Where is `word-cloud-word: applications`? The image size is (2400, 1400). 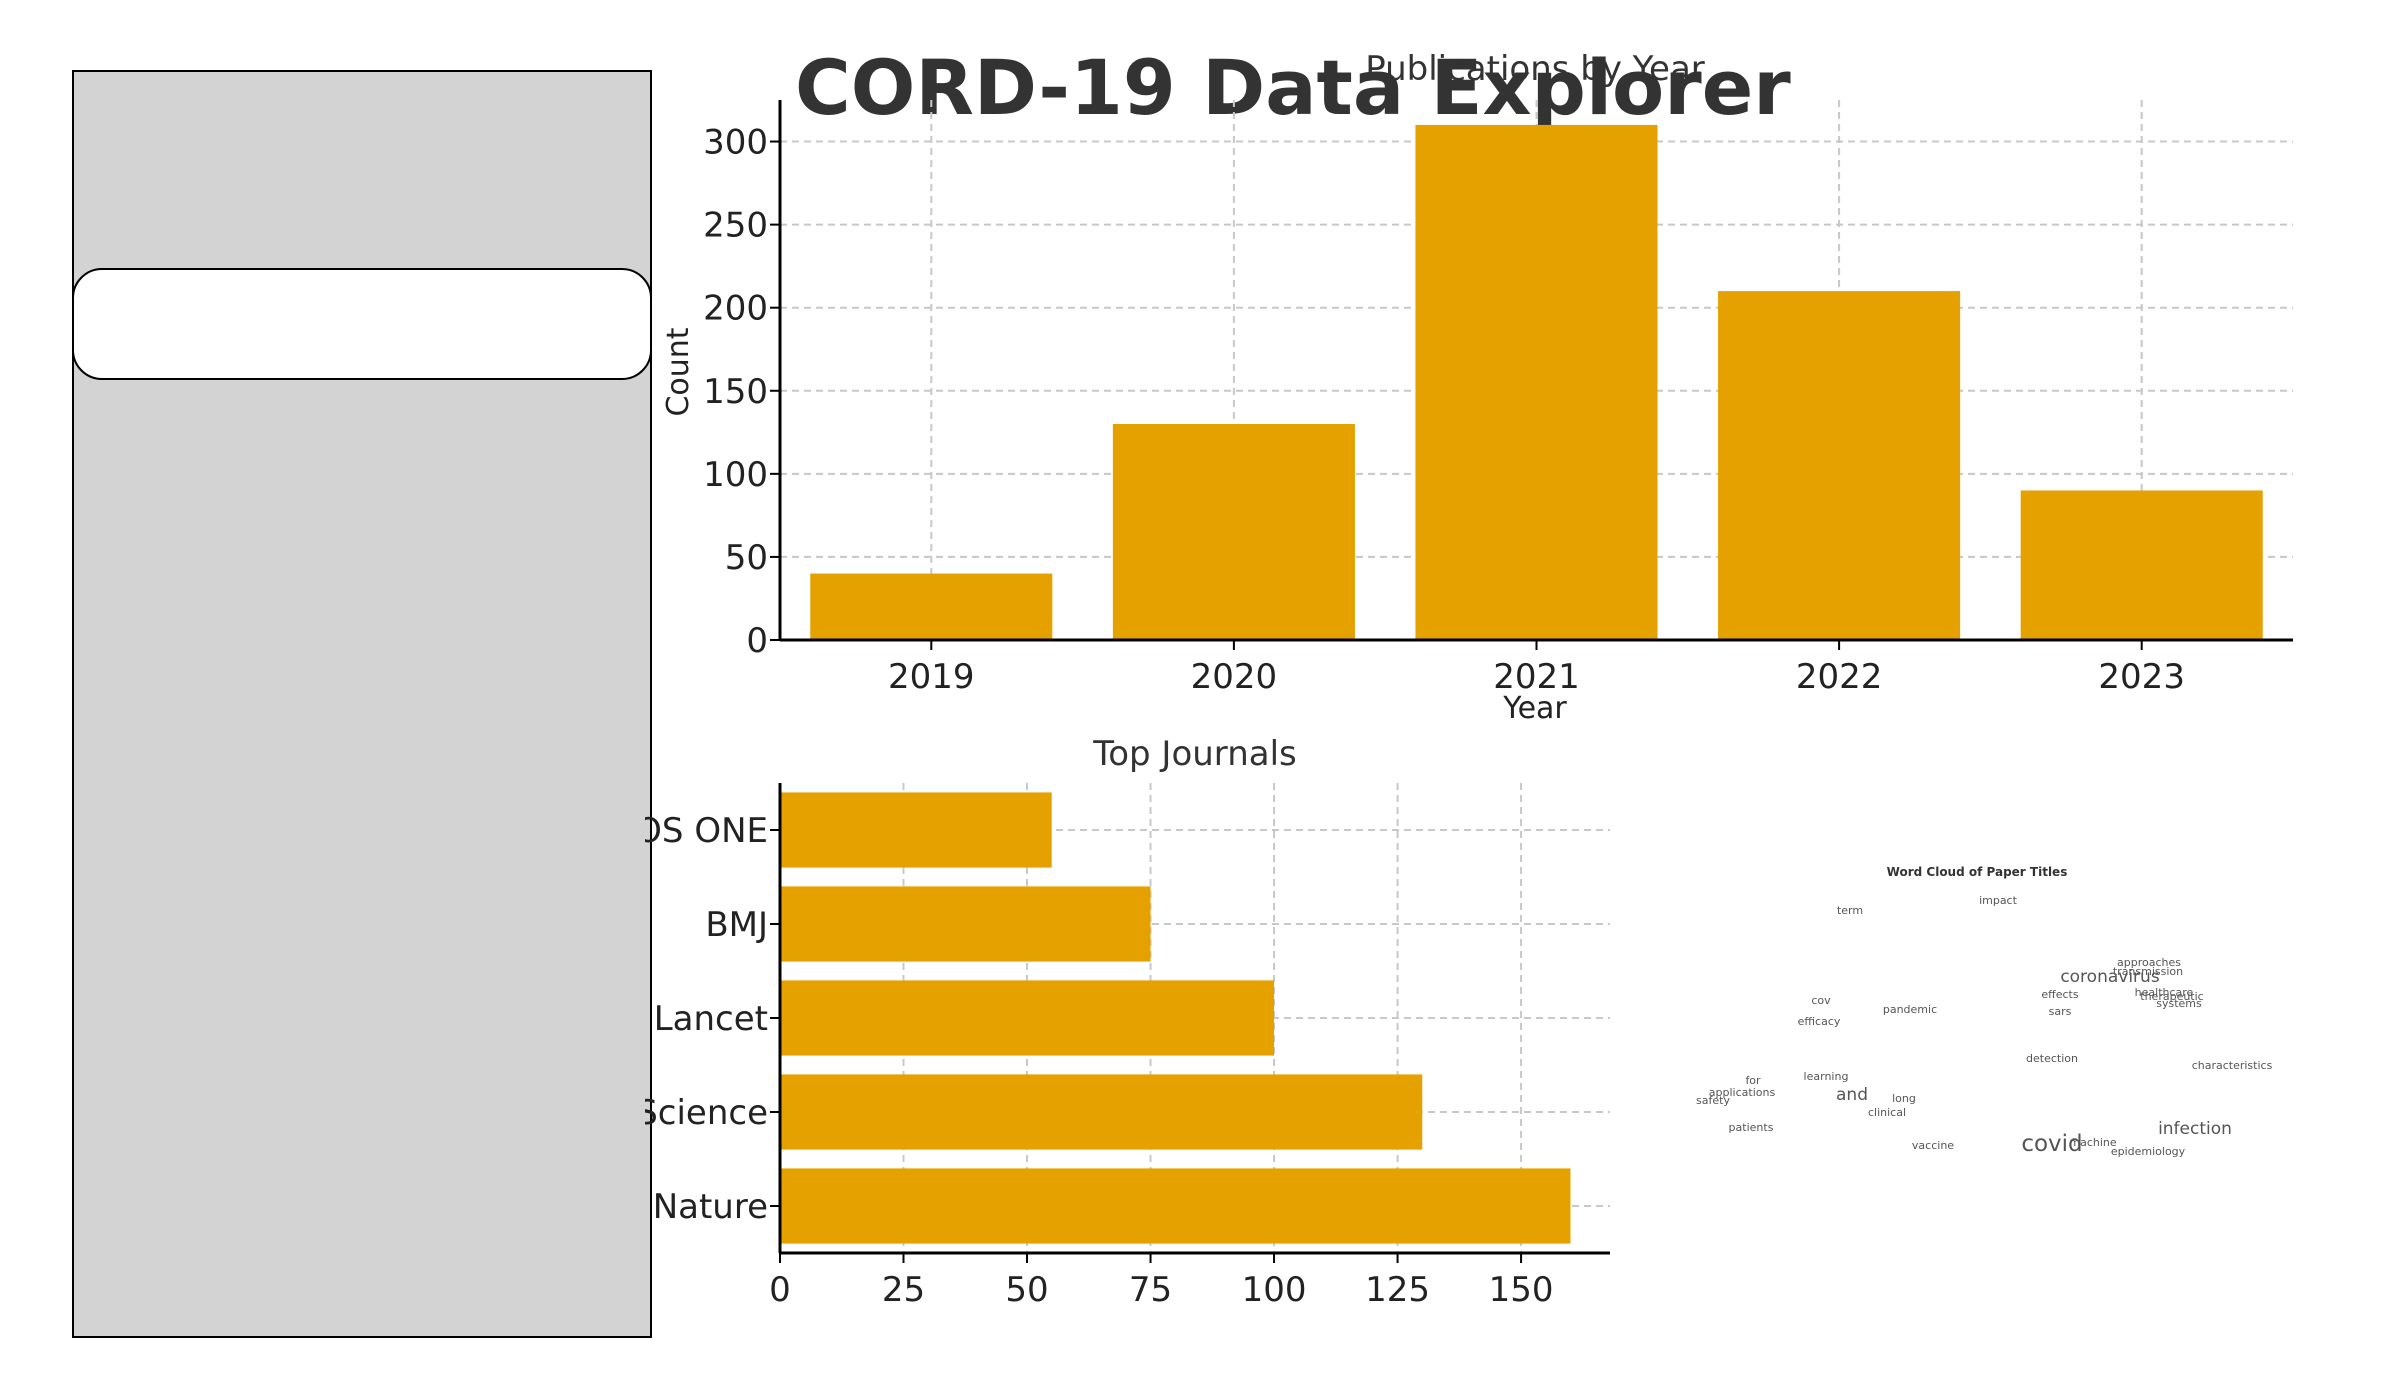 word-cloud-word: applications is located at coordinates (1742, 1092).